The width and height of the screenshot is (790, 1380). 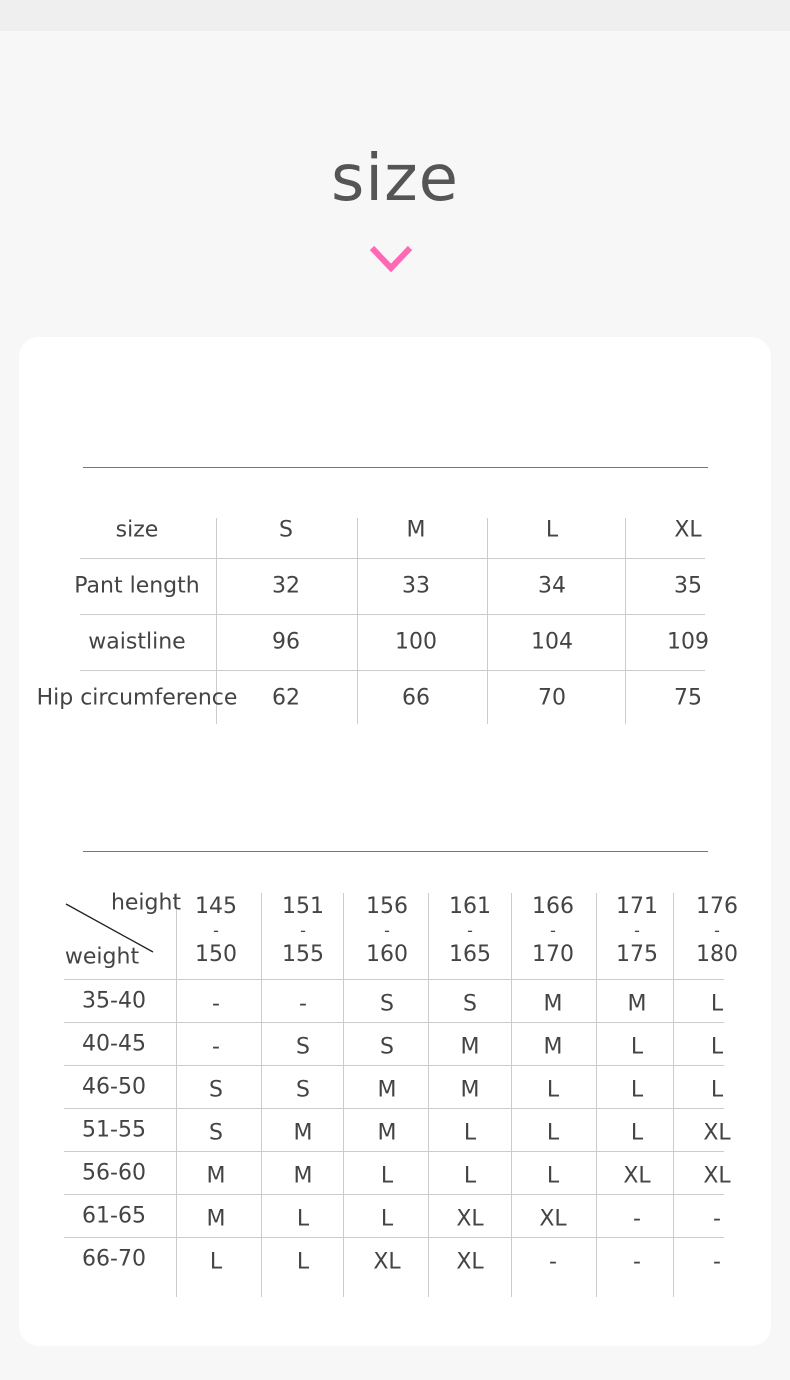 I want to click on table-cell: 33, so click(x=416, y=586).